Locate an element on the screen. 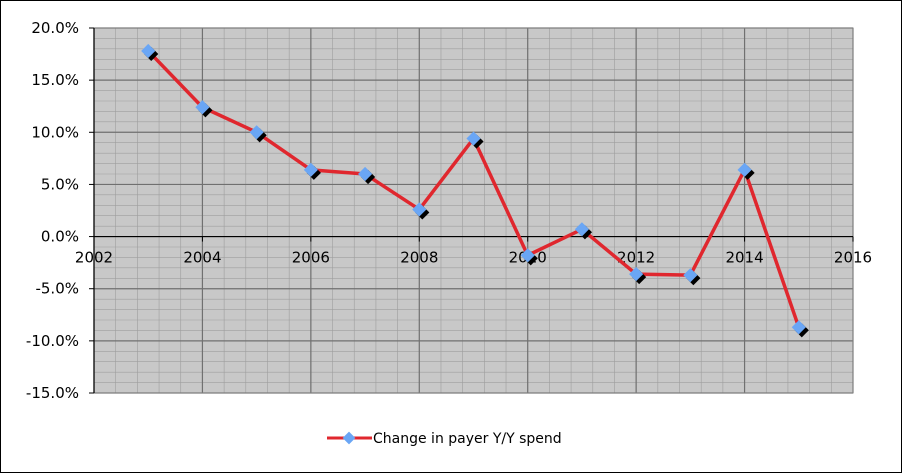 This screenshot has height=473, width=902. x-tick-label: 2006 is located at coordinates (311, 258).